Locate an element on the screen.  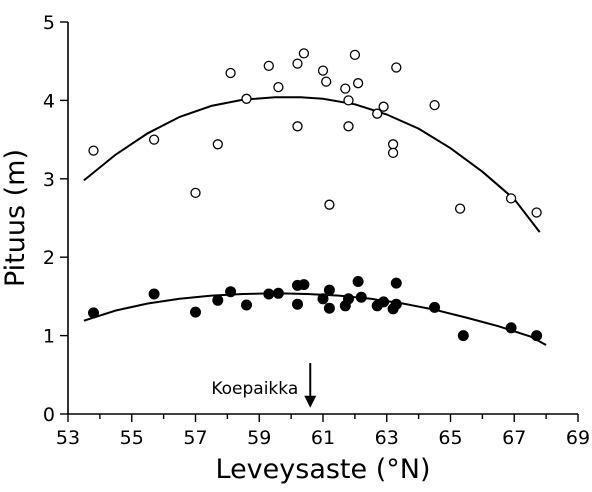
x-axis: 53 55 57 59 61 63 65 67 69 Leveysaste (°N) is located at coordinates (323, 449).